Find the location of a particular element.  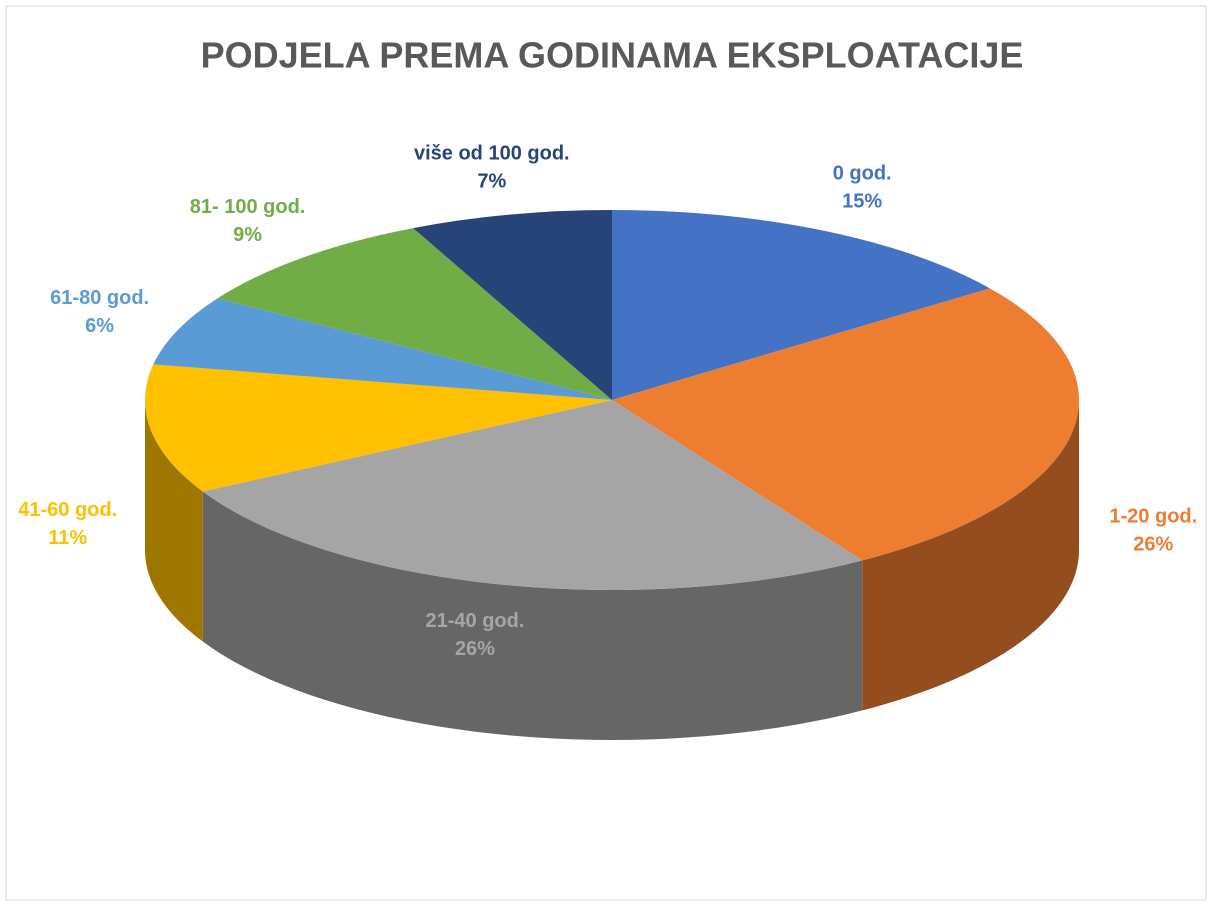

chart-title: PODJELA PREMA GODINAMA EKSPLOATACIJE is located at coordinates (612, 55).